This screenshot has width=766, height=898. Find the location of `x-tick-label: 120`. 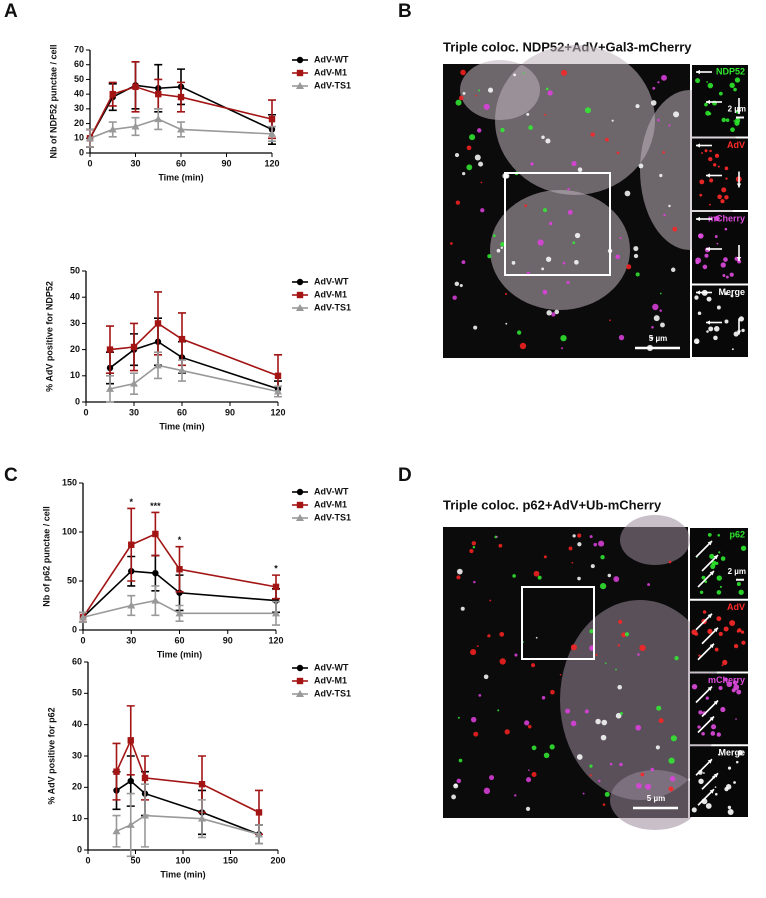

x-tick-label: 120 is located at coordinates (271, 163).